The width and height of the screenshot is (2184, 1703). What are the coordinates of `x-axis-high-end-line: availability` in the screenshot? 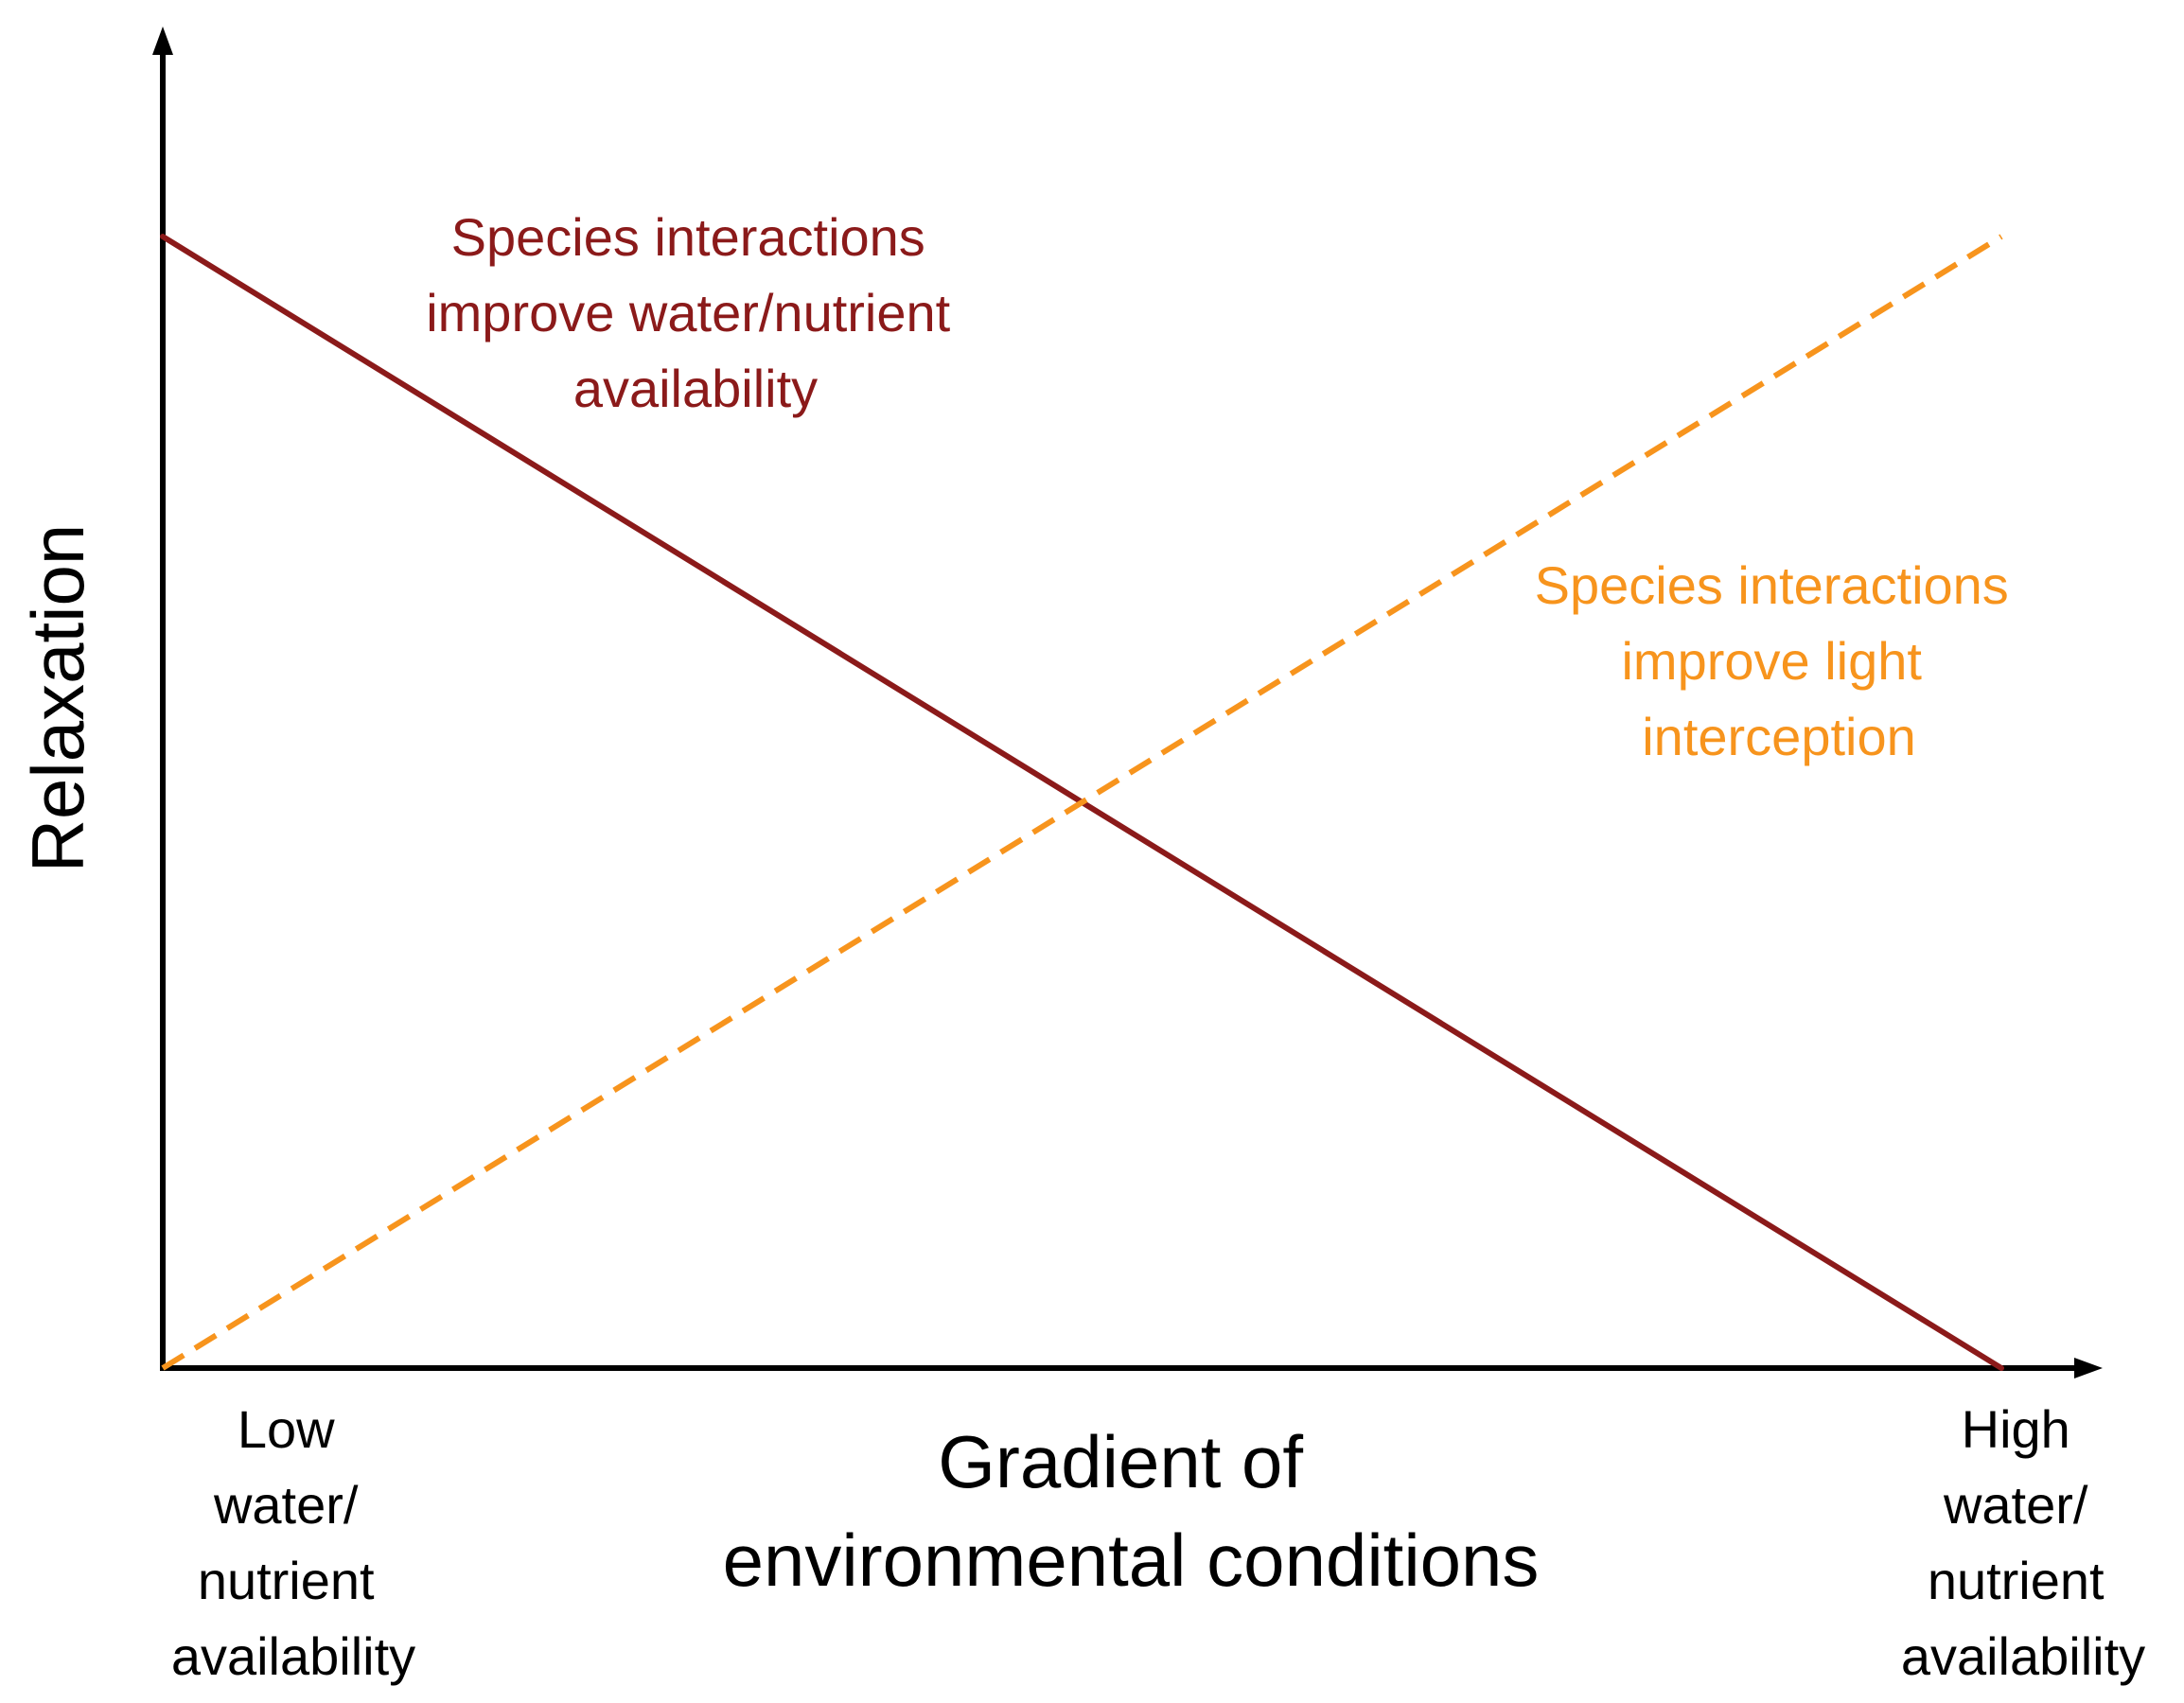 It's located at (2023, 1656).